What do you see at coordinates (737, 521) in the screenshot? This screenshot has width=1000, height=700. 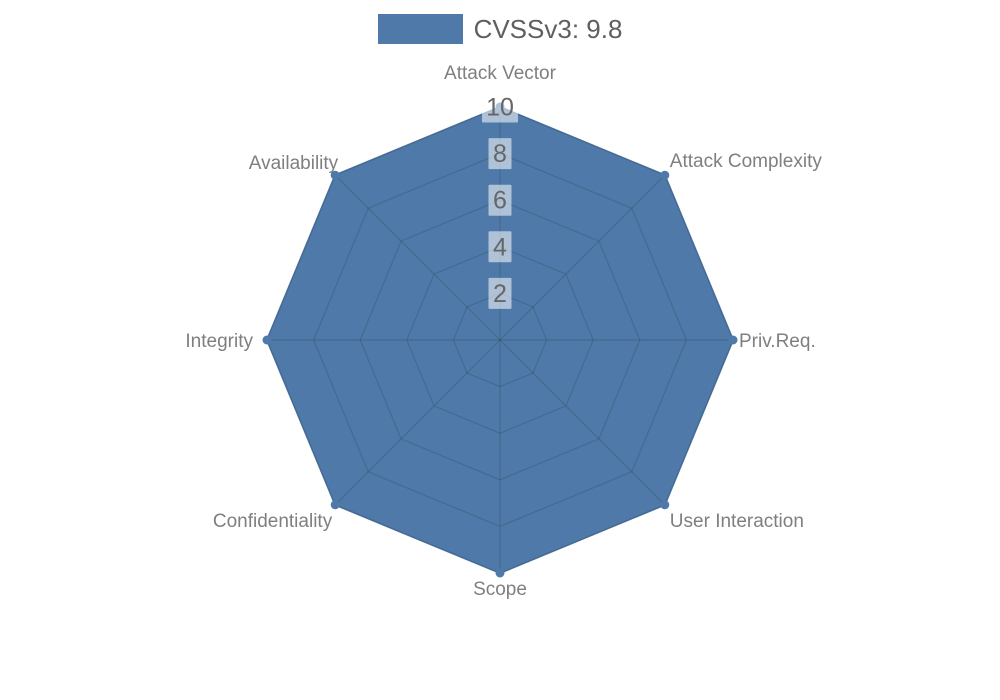 I see `category-label-user-interaction: User Interaction` at bounding box center [737, 521].